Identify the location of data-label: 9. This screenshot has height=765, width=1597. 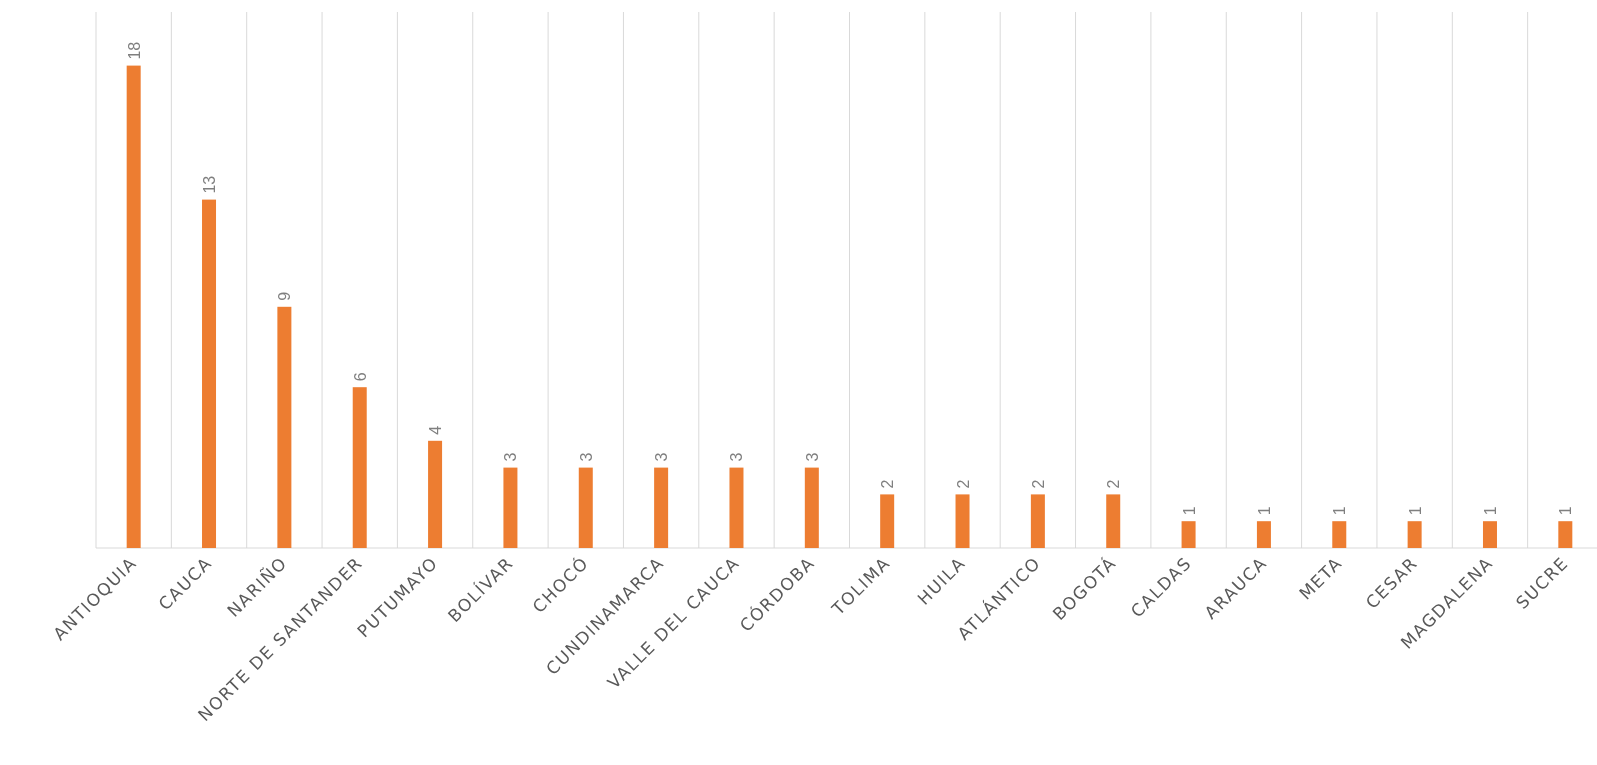
(285, 296).